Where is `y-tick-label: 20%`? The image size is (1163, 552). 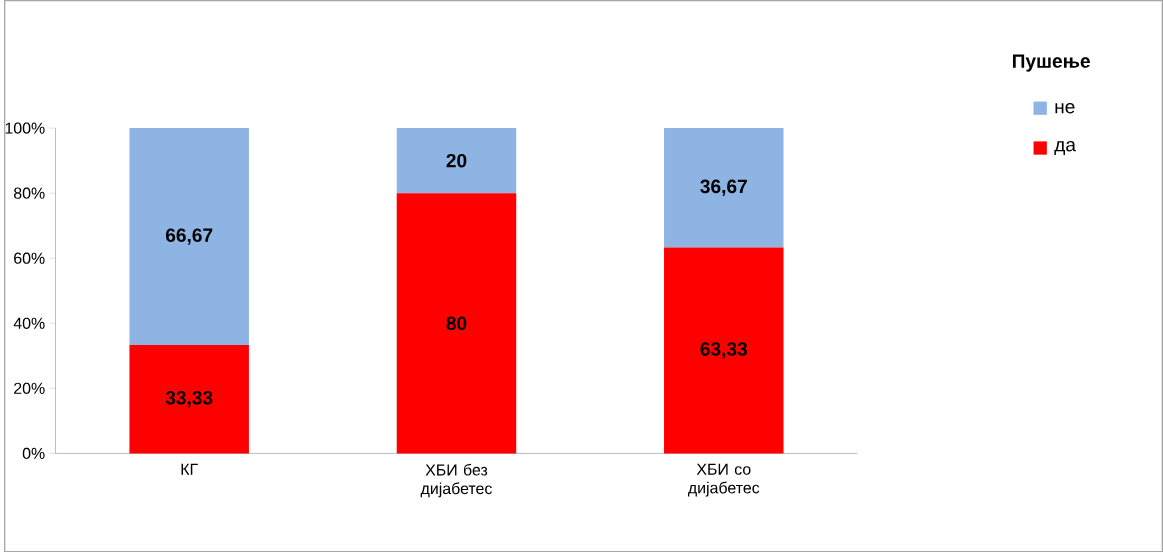 y-tick-label: 20% is located at coordinates (29, 388).